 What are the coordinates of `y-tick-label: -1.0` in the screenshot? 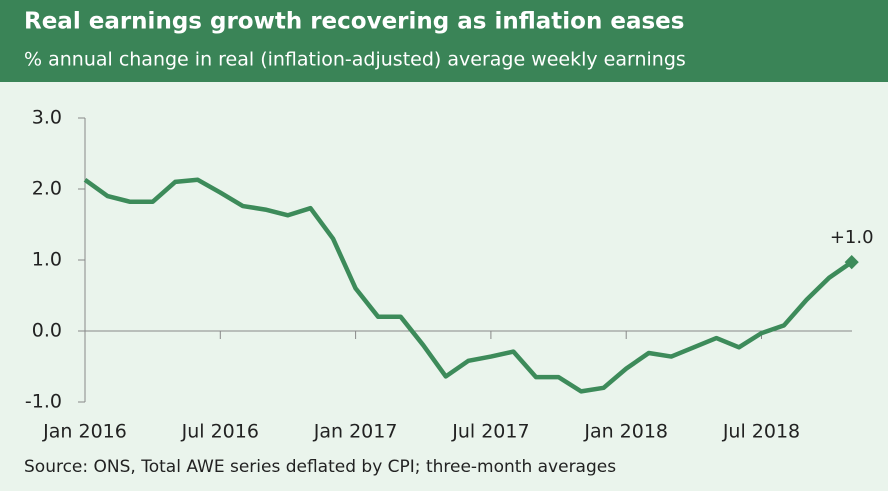 It's located at (43, 402).